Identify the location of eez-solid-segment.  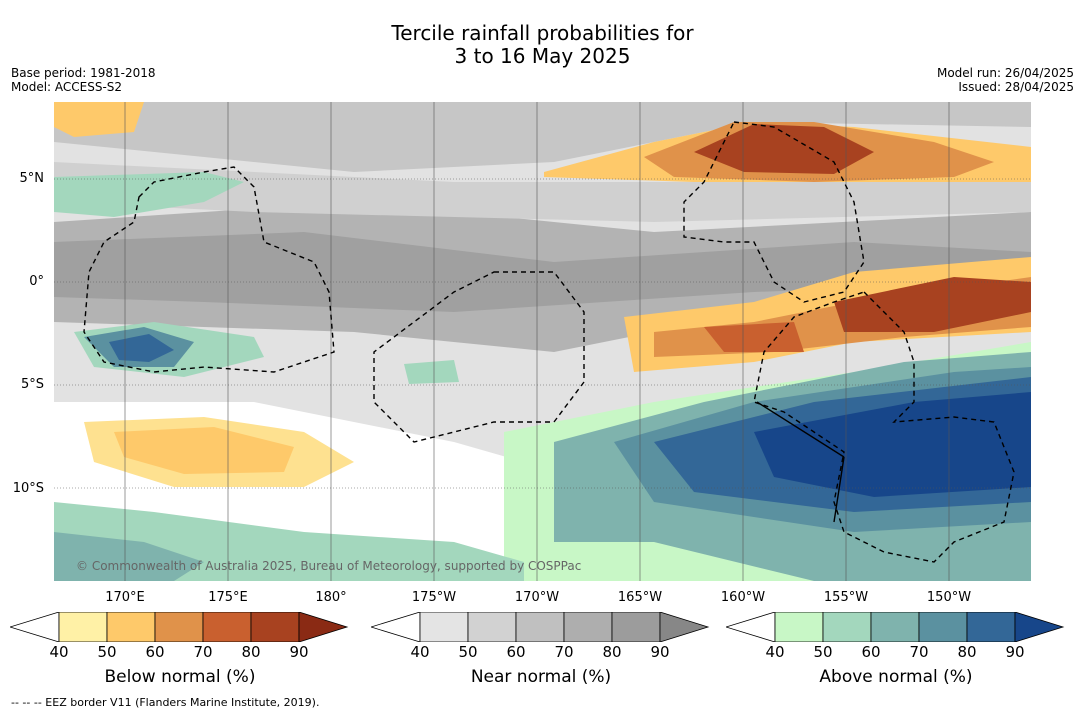
(800, 429).